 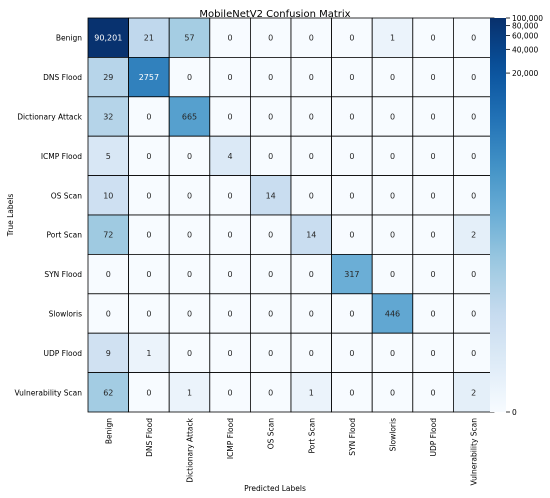 What do you see at coordinates (189, 38) in the screenshot?
I see `cell-value-label: 57` at bounding box center [189, 38].